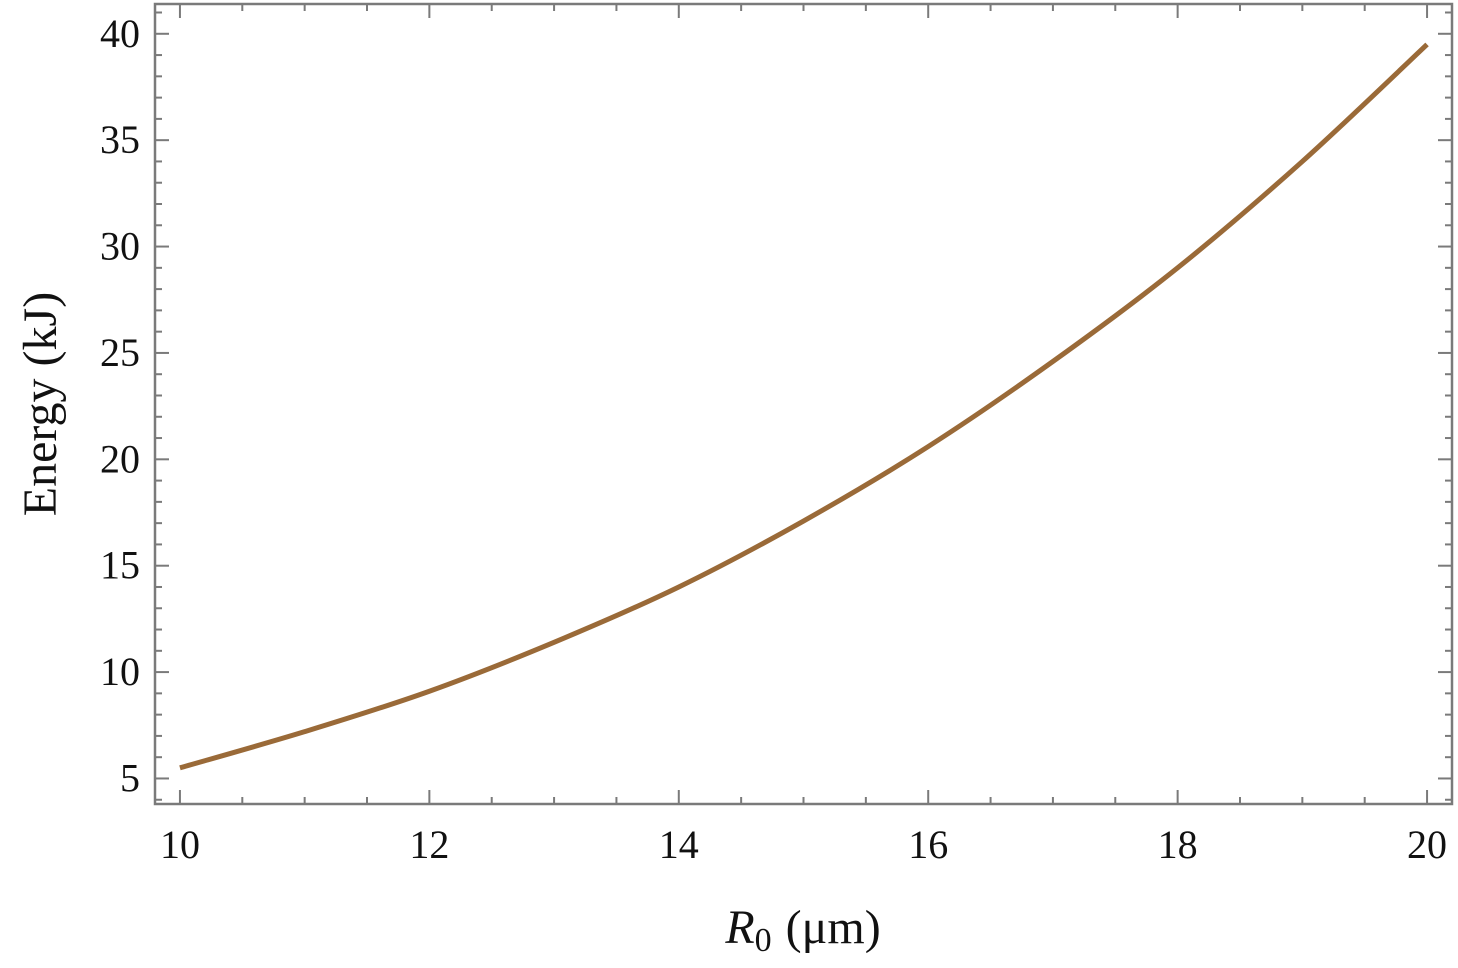 This screenshot has height=968, width=1458. I want to click on y-axis-label: Energy (kJ), so click(40, 404).